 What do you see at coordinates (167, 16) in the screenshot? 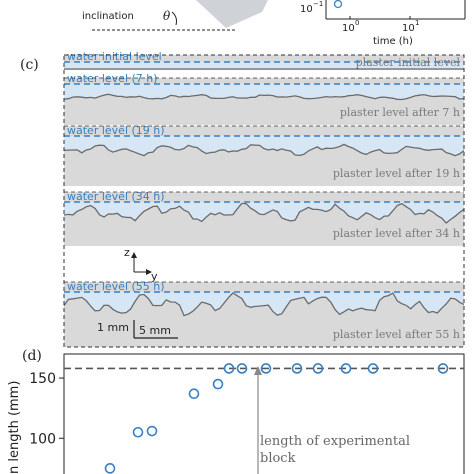
I see `theta-symbol: θ` at bounding box center [167, 16].